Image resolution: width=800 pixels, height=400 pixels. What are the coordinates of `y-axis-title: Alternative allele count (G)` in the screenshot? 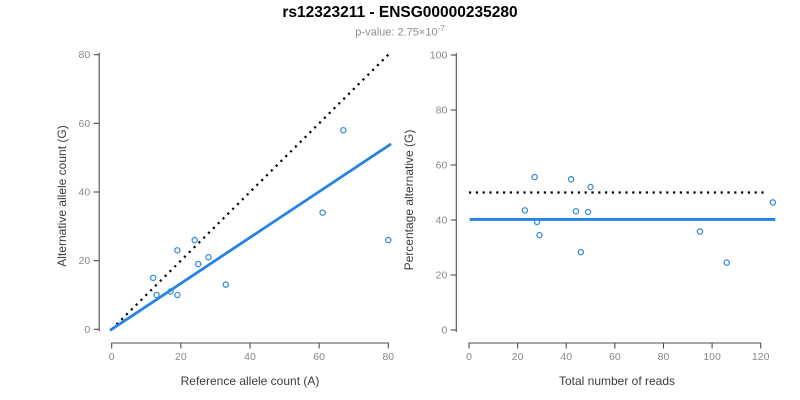 It's located at (62, 195).